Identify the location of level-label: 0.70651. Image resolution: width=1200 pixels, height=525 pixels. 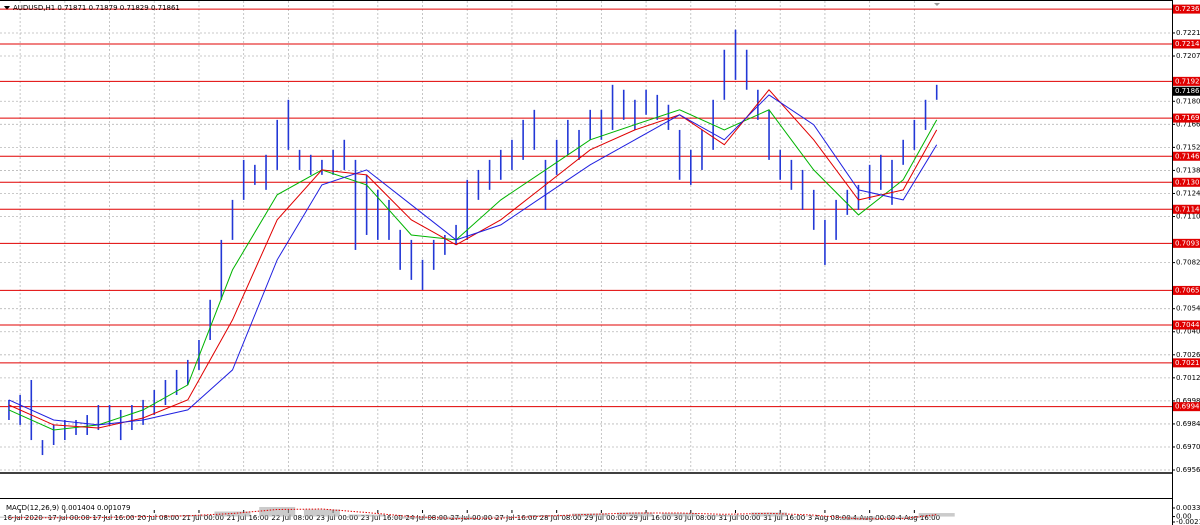
(1187, 290).